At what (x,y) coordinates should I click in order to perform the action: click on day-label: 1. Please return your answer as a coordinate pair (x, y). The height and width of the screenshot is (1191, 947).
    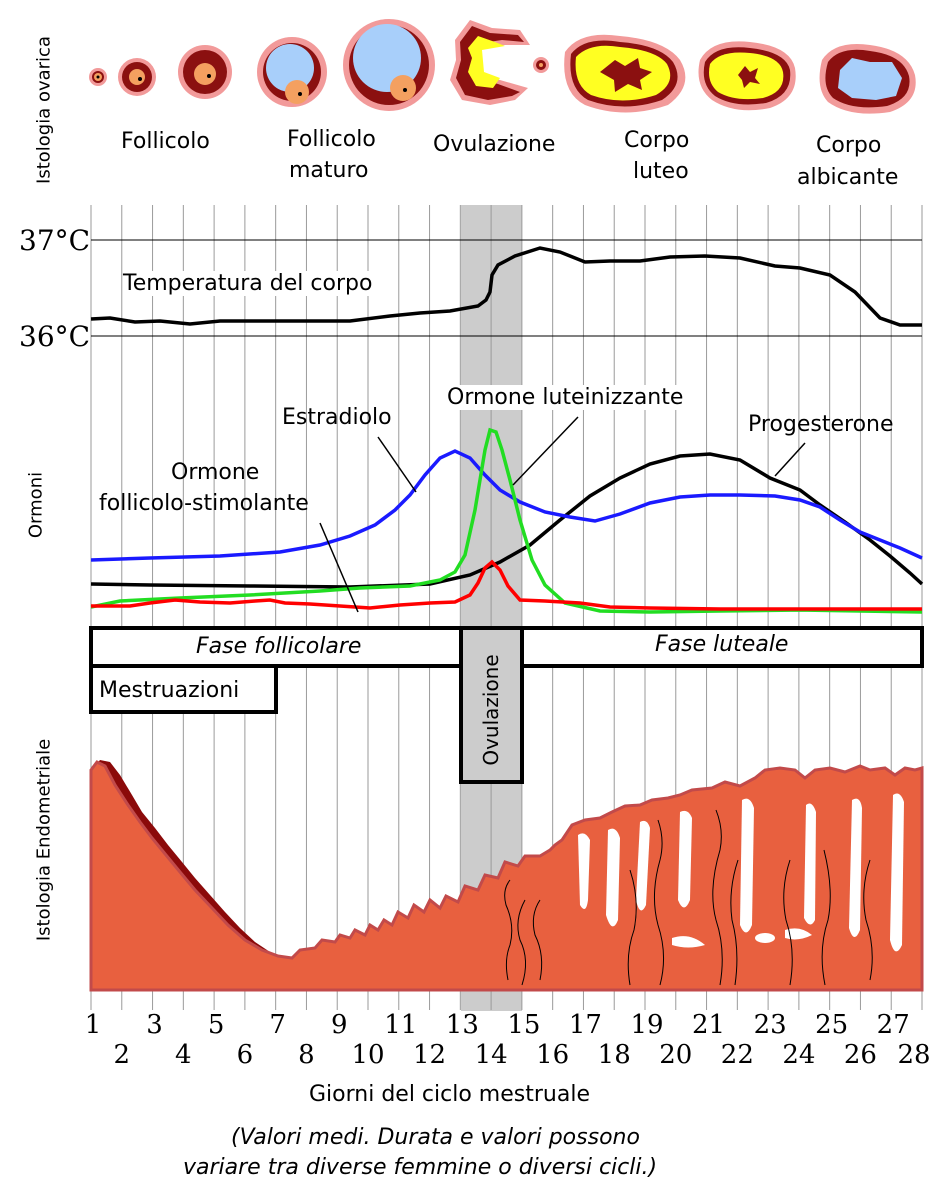
    Looking at the image, I should click on (93, 1025).